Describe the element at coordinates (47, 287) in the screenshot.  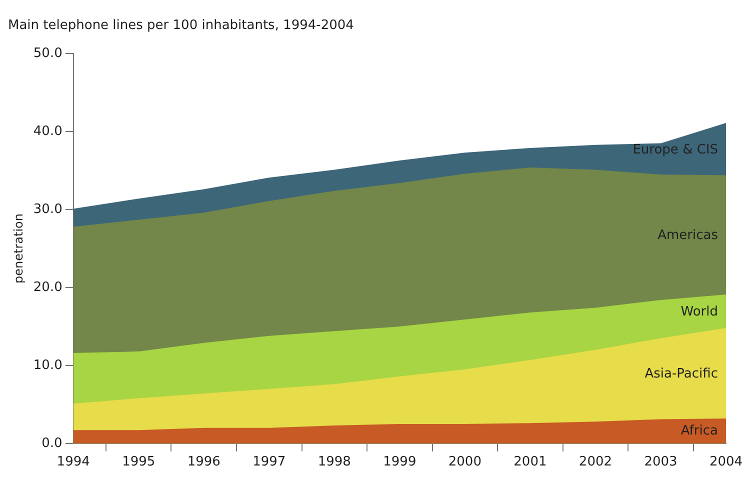
I see `y-tick-label: 20.0` at that location.